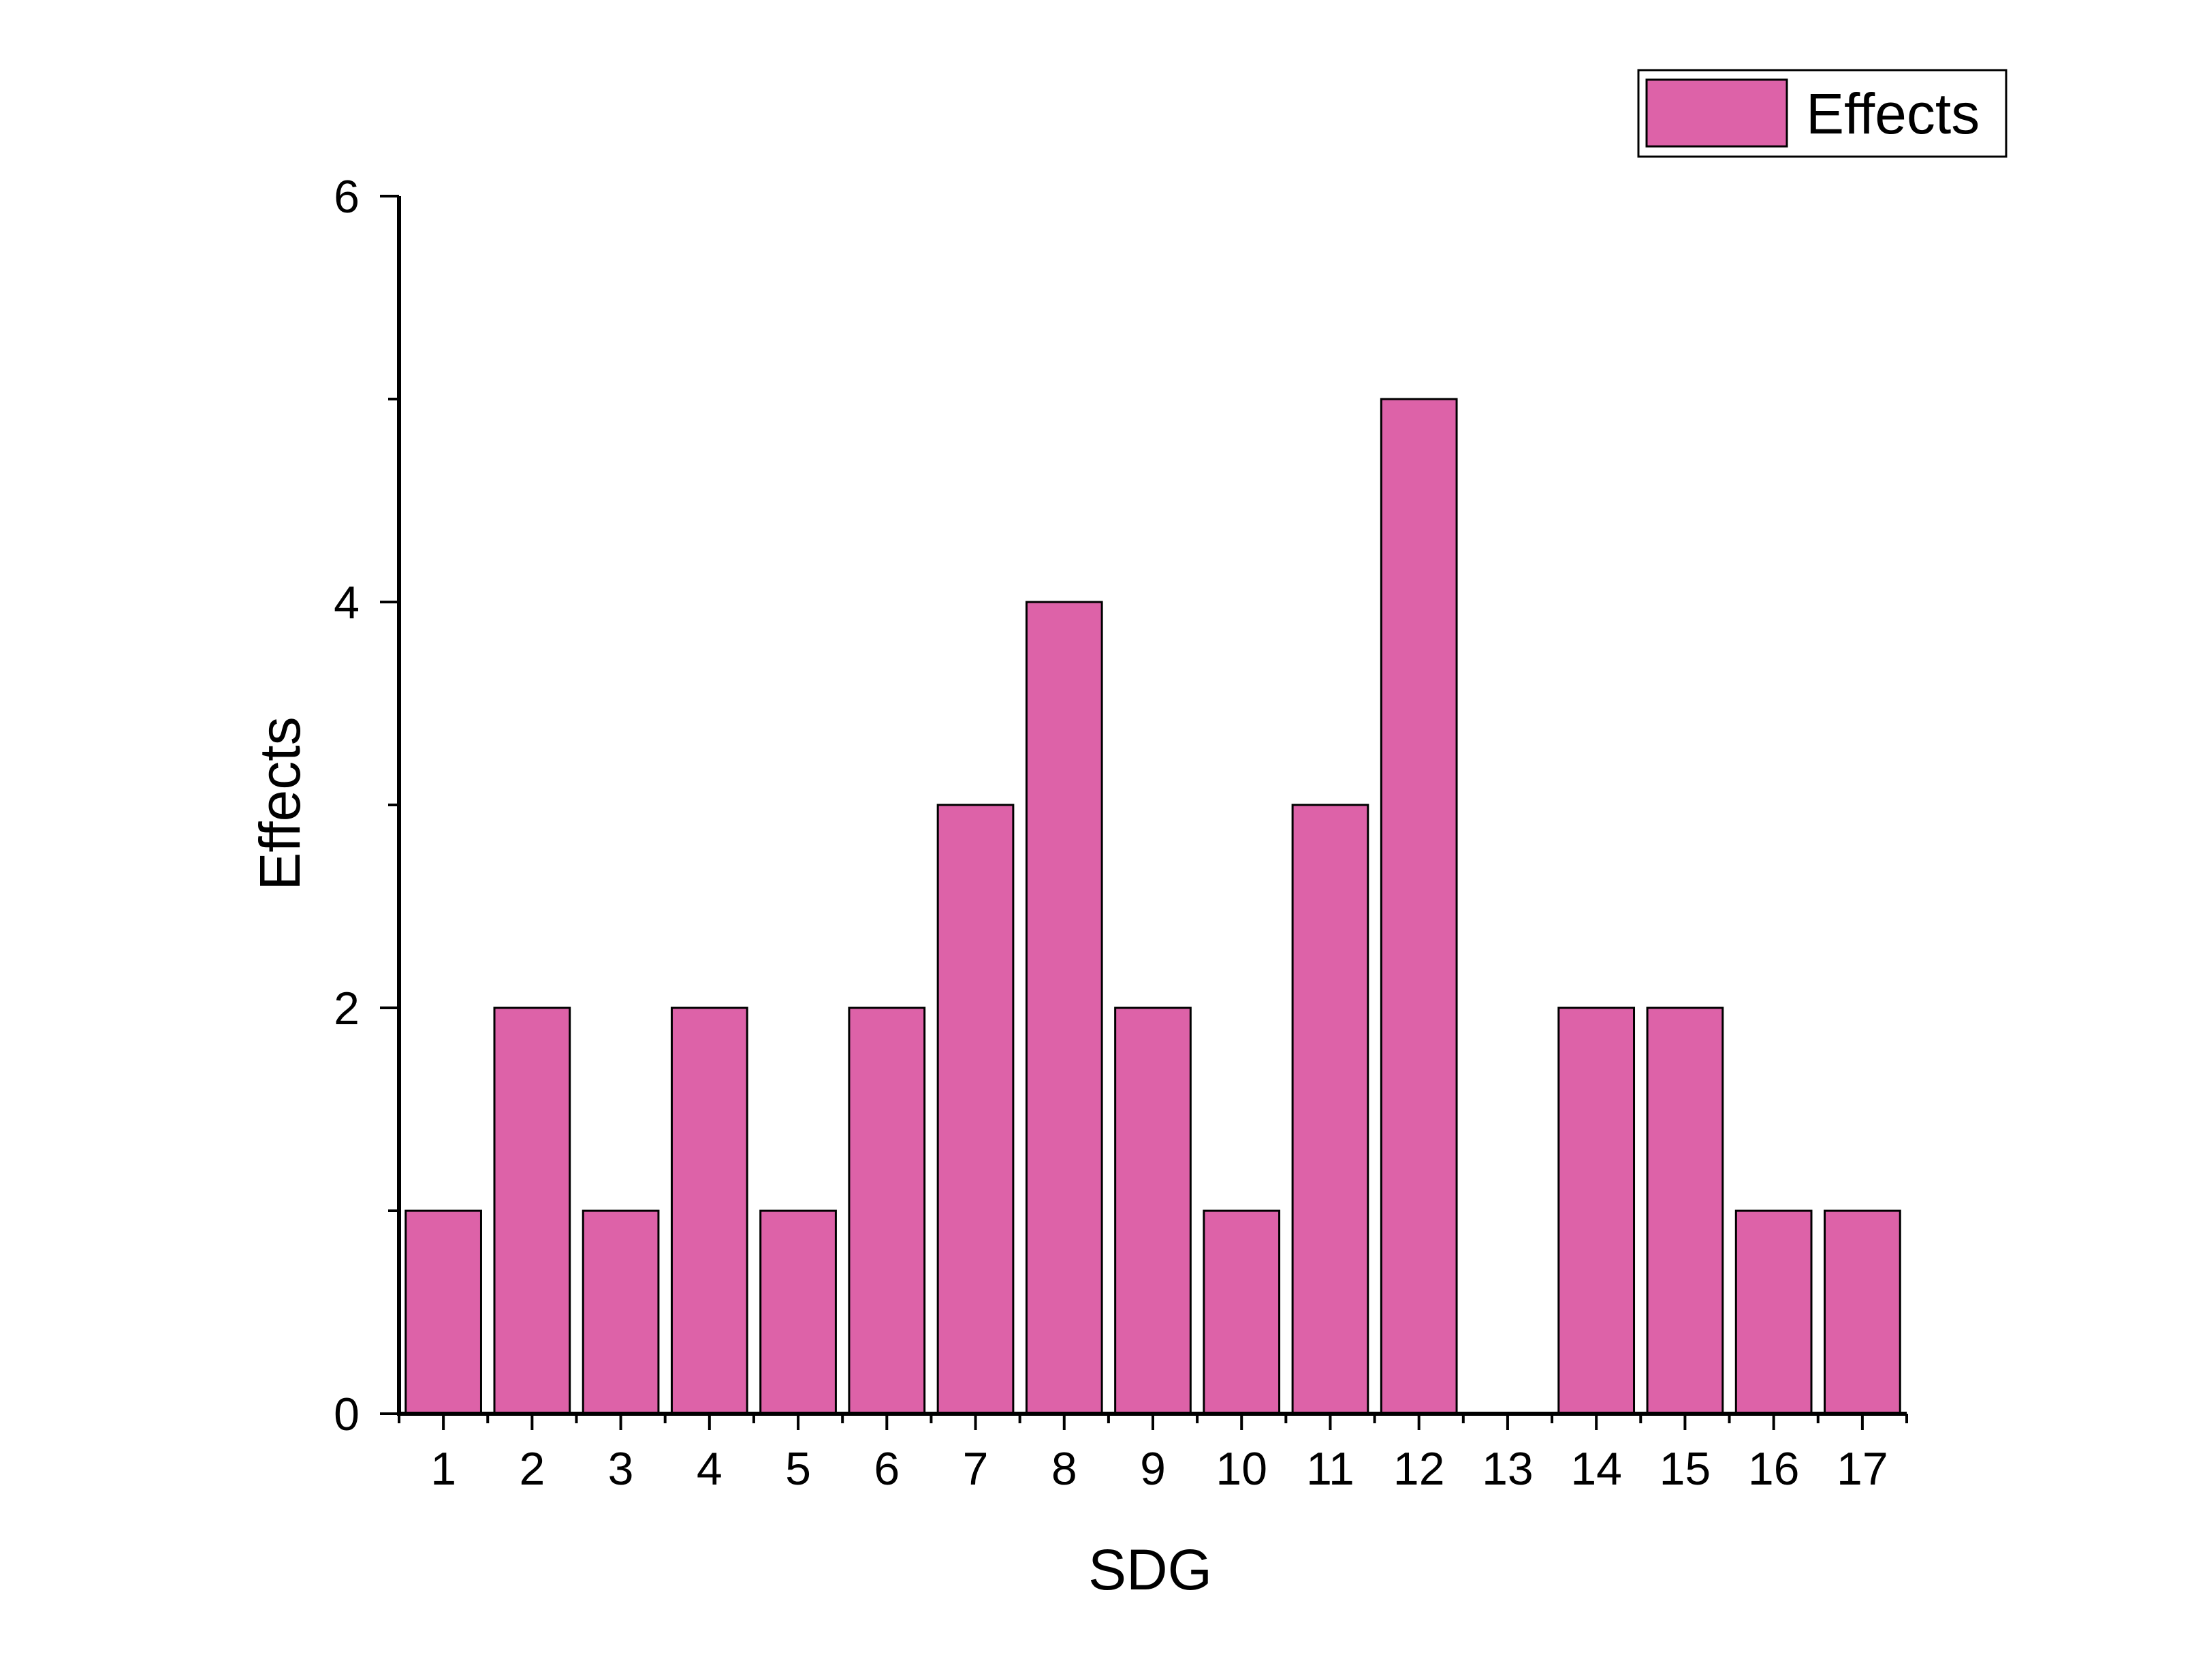 The image size is (2190, 1680). What do you see at coordinates (1153, 1469) in the screenshot?
I see `x-tick-label: 9` at bounding box center [1153, 1469].